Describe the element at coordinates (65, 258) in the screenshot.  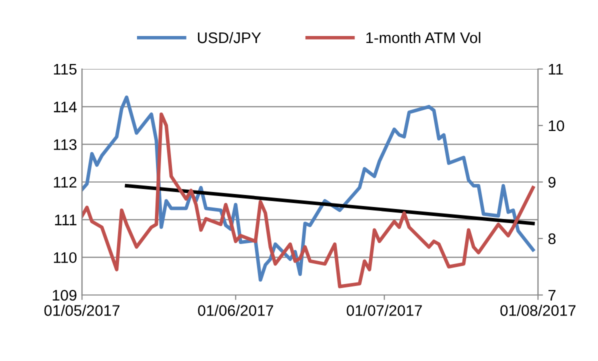
I see `y-tick-label: 110` at that location.